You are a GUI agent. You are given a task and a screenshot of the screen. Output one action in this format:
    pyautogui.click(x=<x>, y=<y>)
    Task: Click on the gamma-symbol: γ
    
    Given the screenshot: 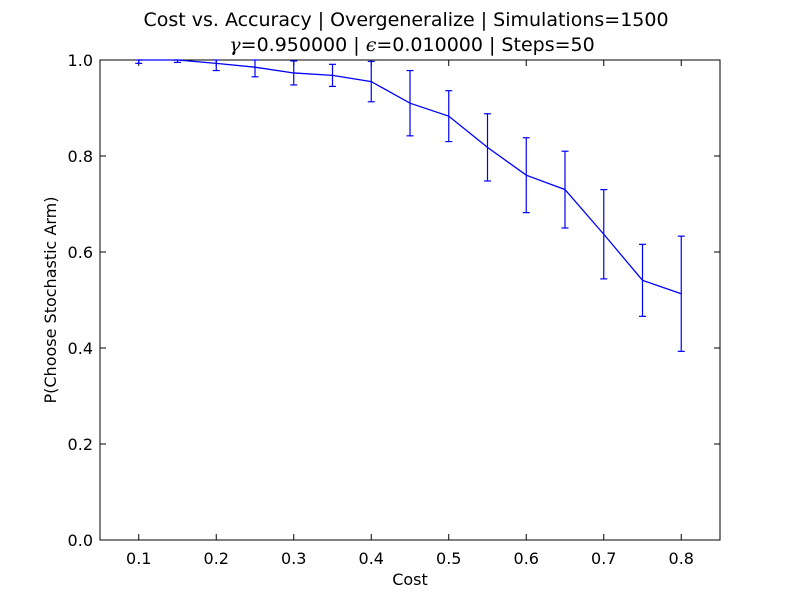 What is the action you would take?
    pyautogui.click(x=235, y=45)
    